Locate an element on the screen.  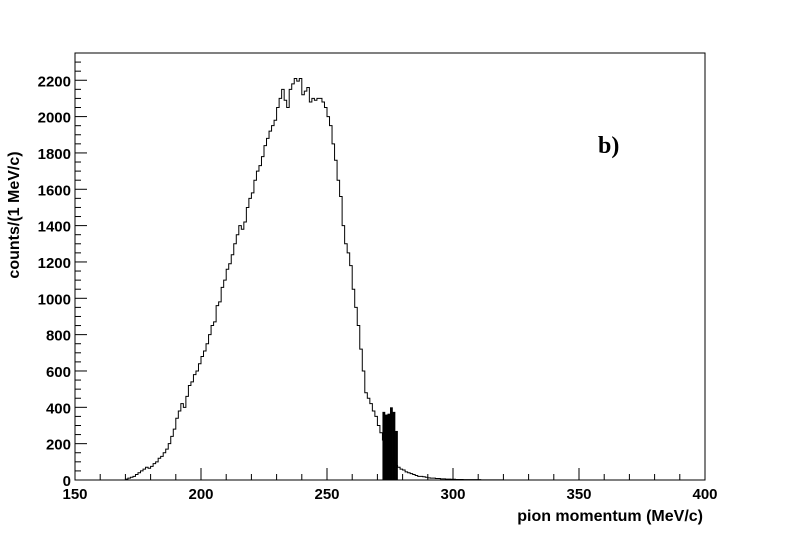
x-tick-label: 400 is located at coordinates (704, 494).